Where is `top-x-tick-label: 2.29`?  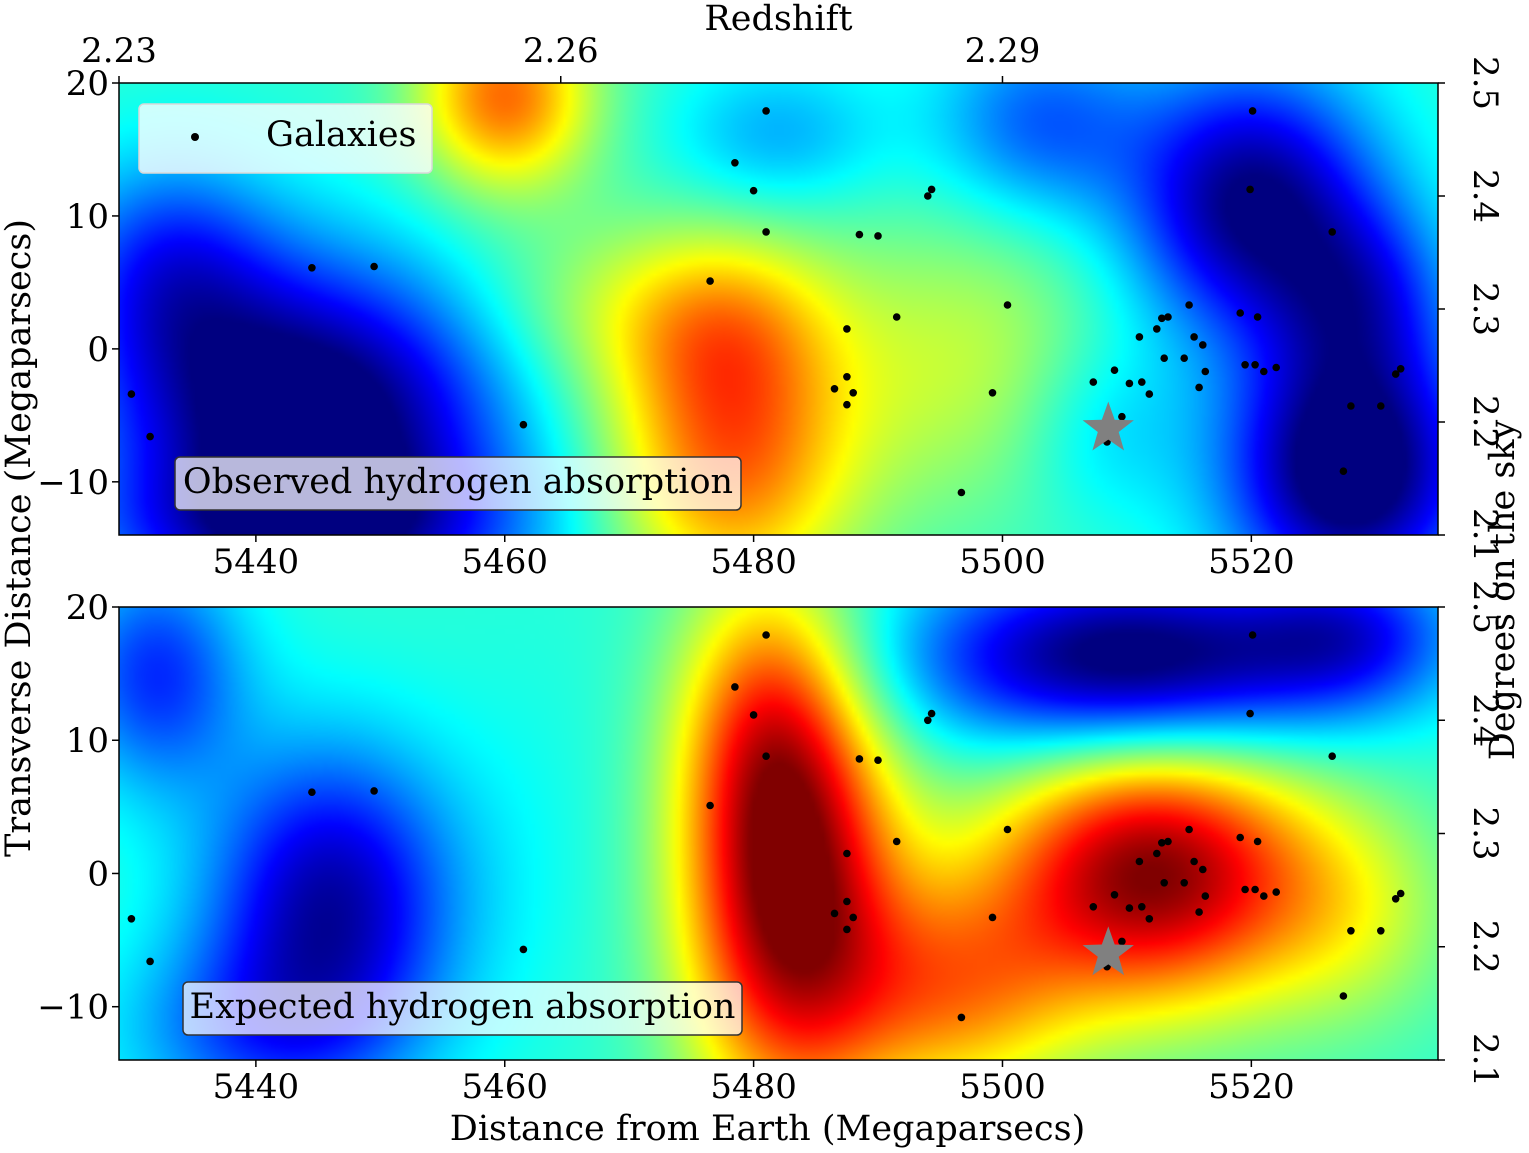
top-x-tick-label: 2.29 is located at coordinates (1003, 51).